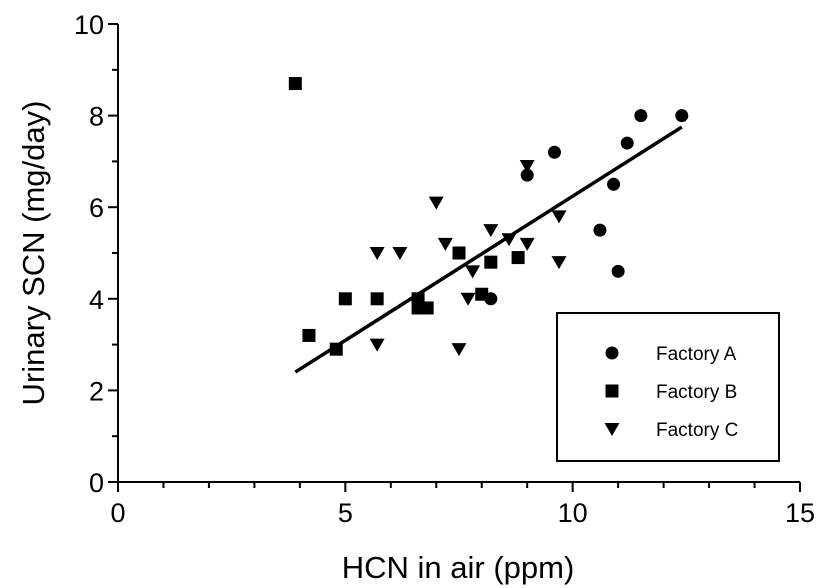 The height and width of the screenshot is (588, 820). I want to click on y-tick-label: 0, so click(96, 483).